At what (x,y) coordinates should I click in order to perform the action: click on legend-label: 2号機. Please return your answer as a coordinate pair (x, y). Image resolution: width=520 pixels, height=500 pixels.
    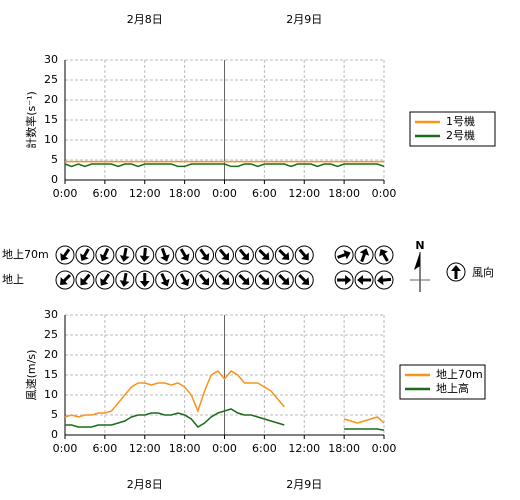
    Looking at the image, I should click on (460, 135).